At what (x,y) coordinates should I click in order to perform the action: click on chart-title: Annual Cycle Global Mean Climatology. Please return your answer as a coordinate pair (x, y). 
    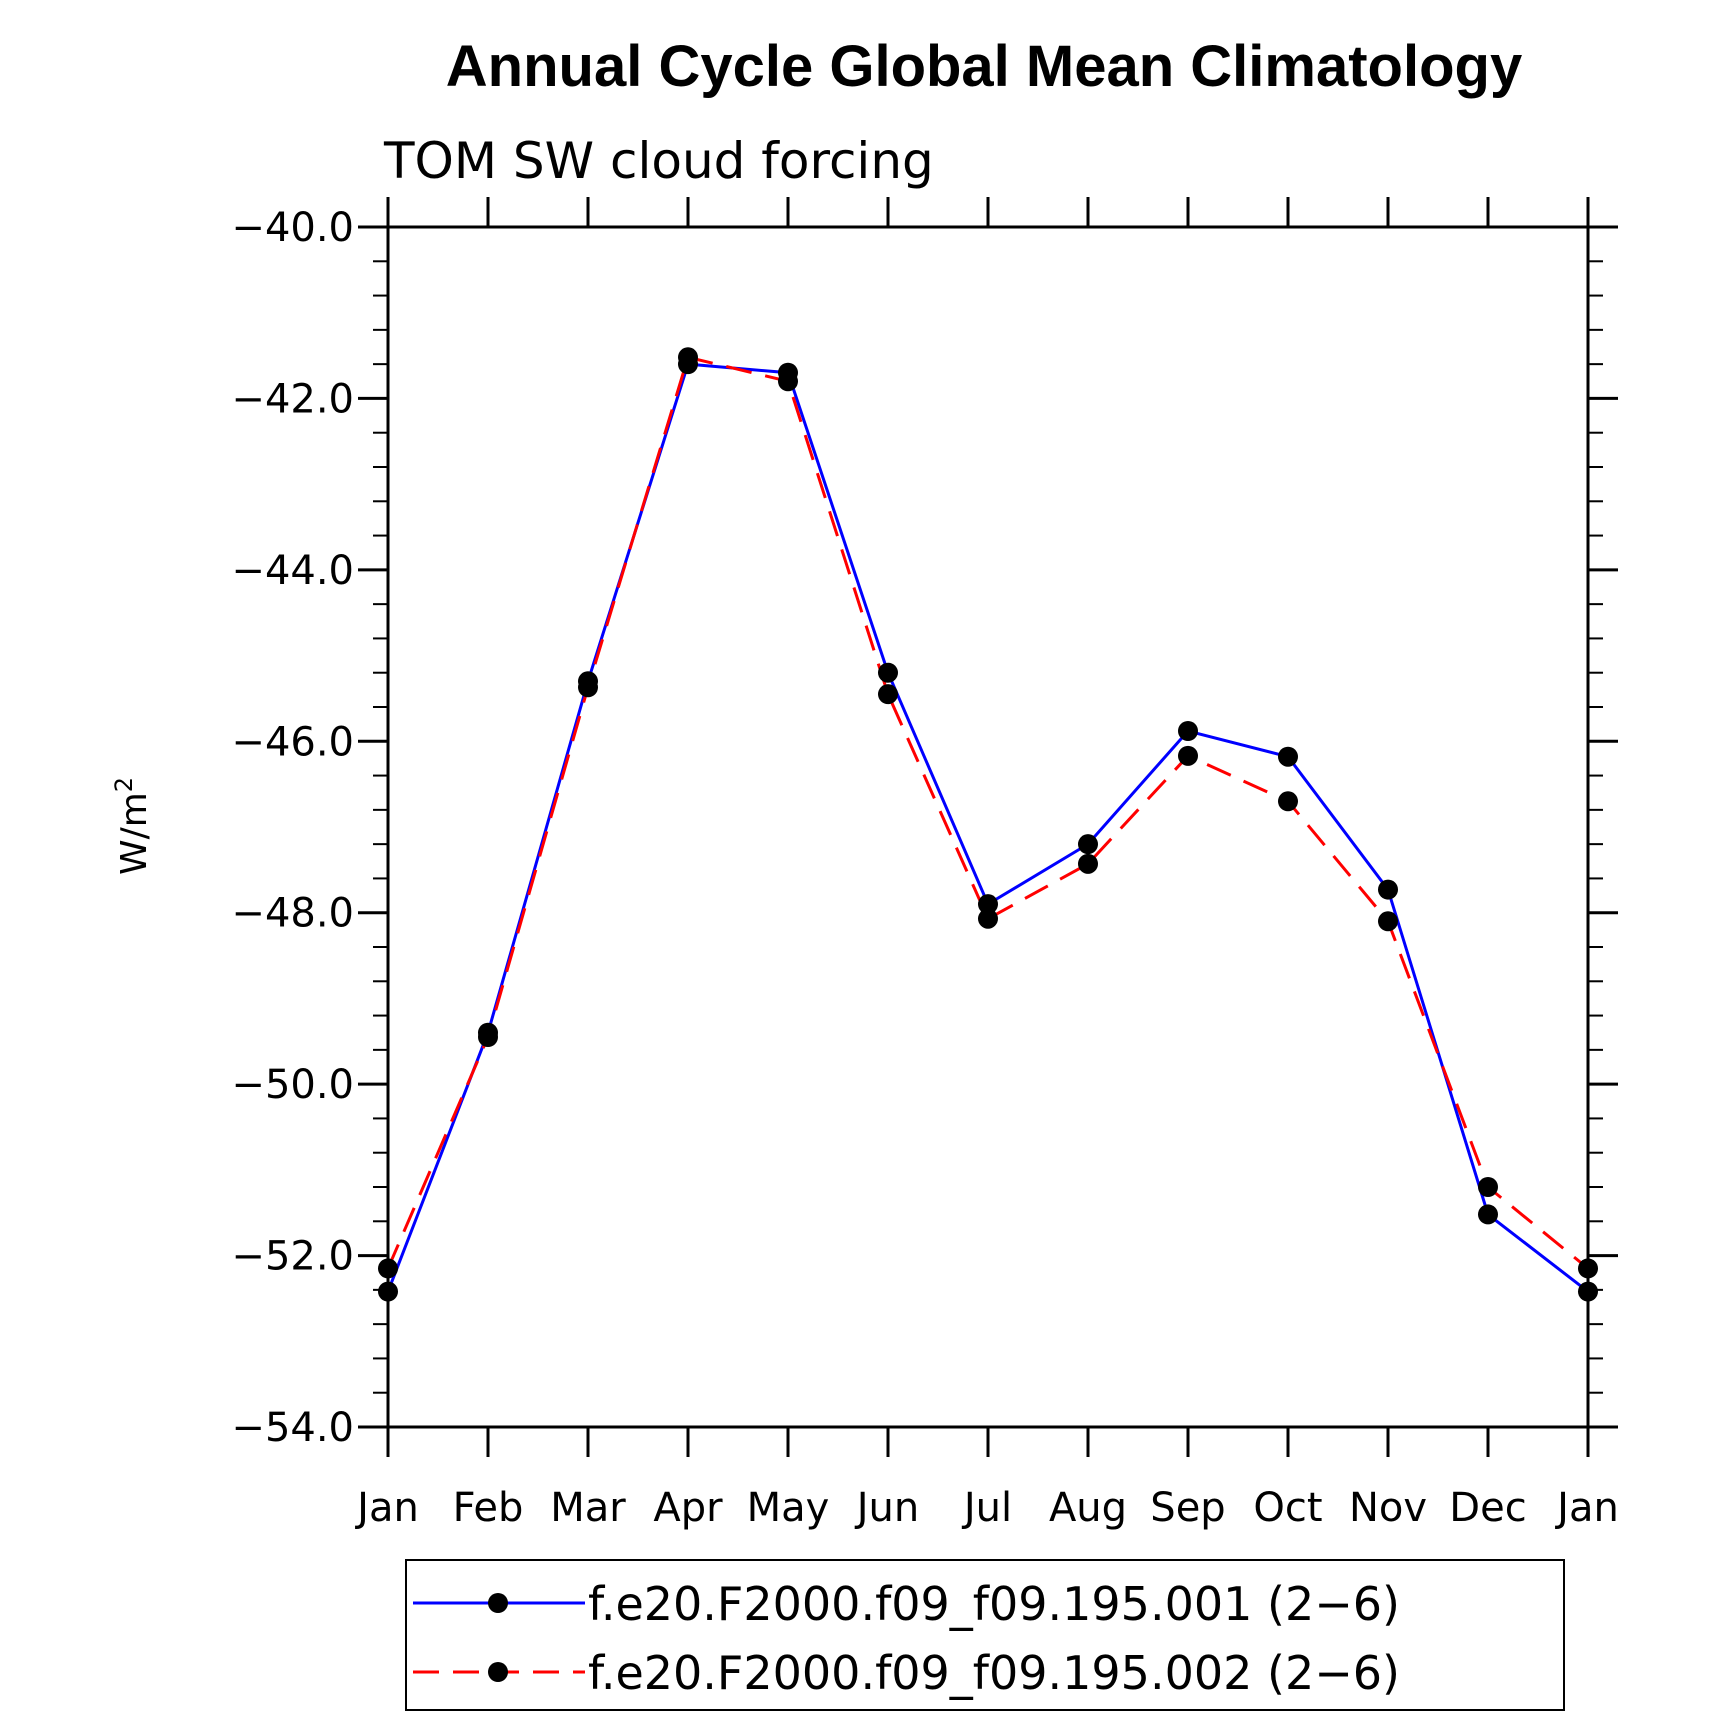
    Looking at the image, I should click on (984, 66).